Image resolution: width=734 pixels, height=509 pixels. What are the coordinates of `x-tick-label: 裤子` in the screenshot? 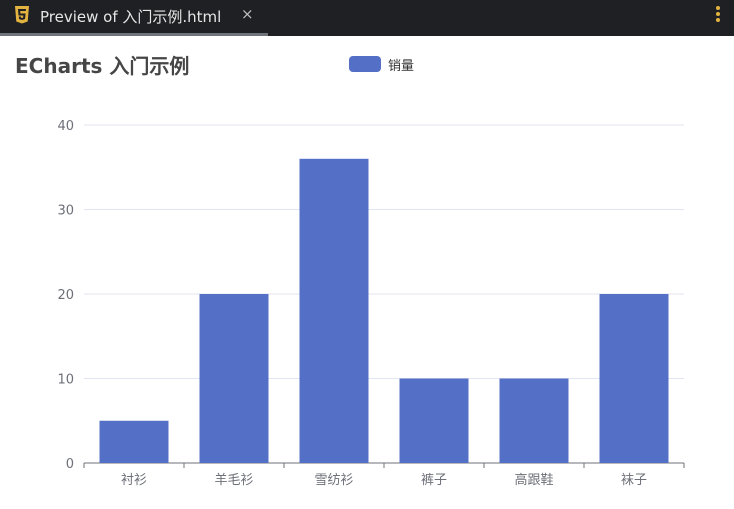 It's located at (434, 480).